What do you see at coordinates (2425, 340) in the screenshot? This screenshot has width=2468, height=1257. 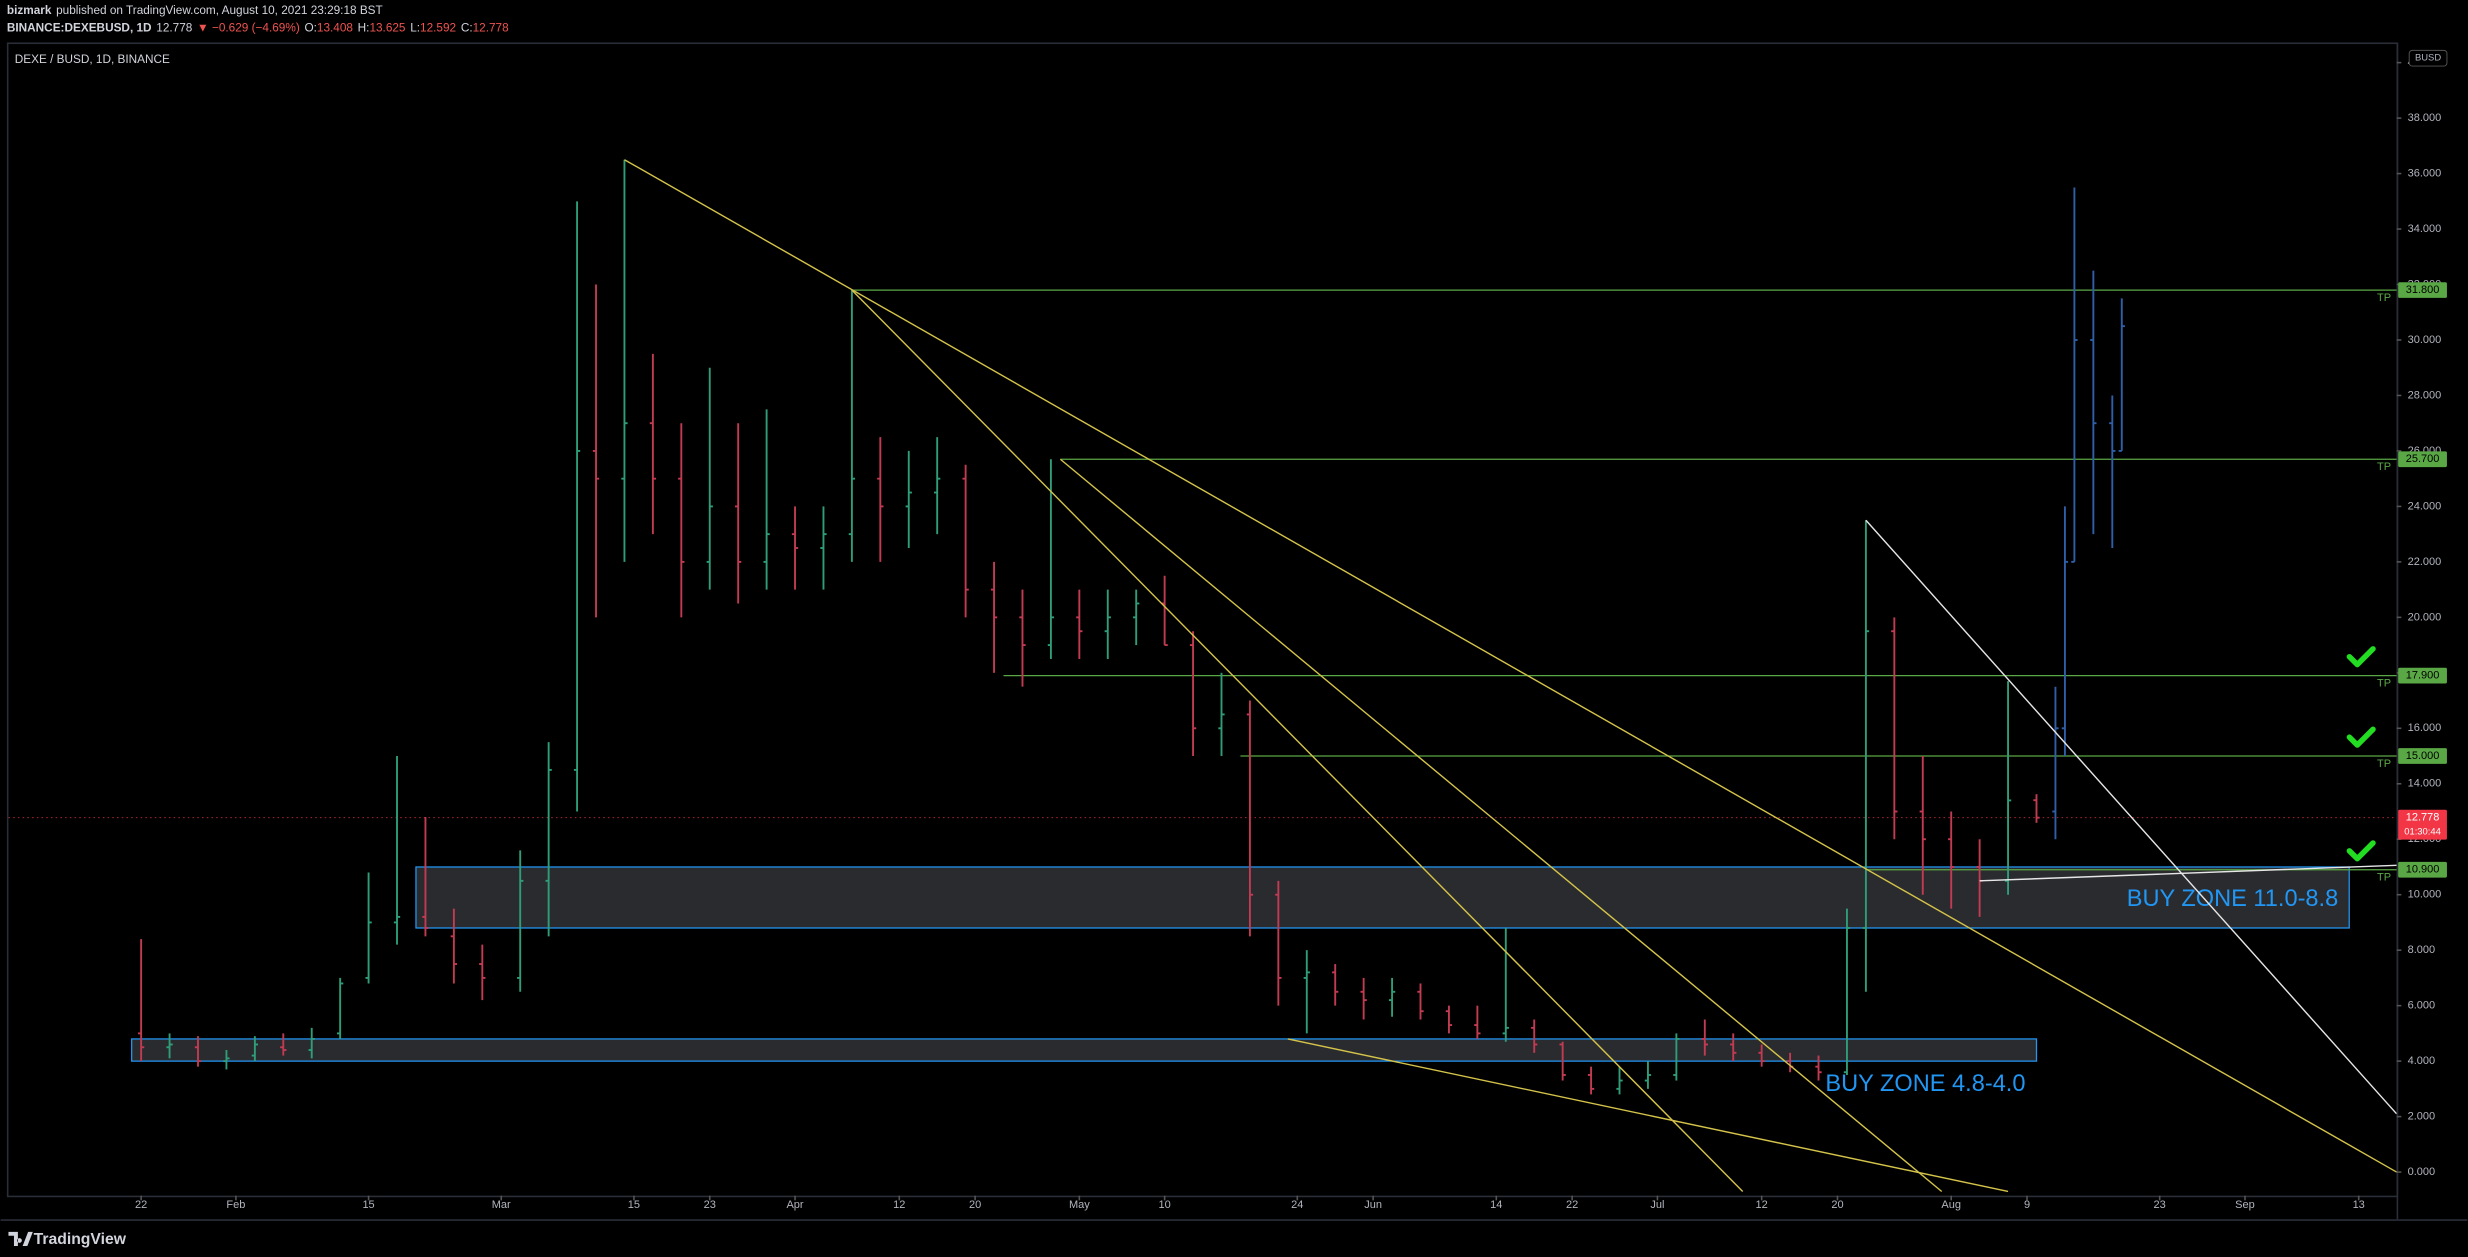 I see `y-tick-label: 30.000` at bounding box center [2425, 340].